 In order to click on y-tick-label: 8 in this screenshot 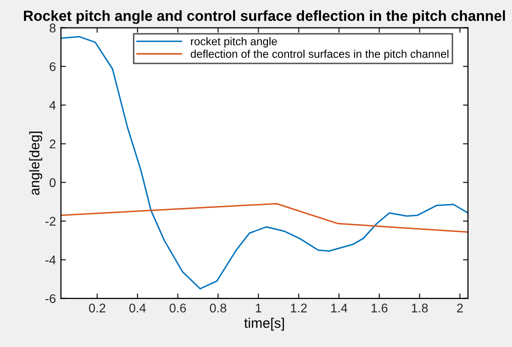, I will do `click(53, 28)`.